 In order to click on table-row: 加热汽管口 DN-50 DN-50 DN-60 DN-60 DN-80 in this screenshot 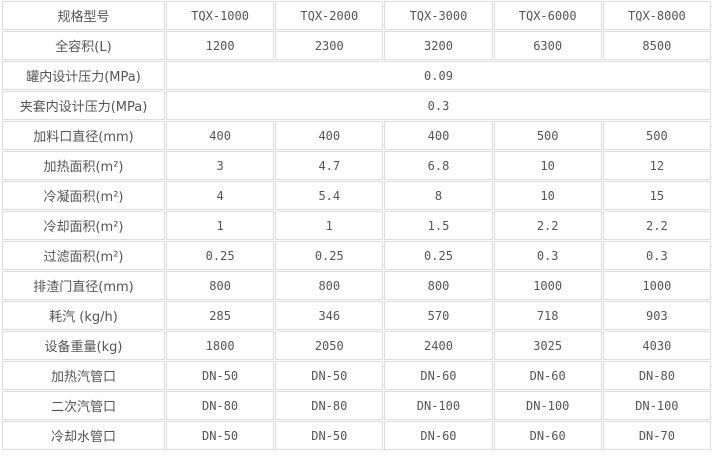, I will do `click(356, 375)`.